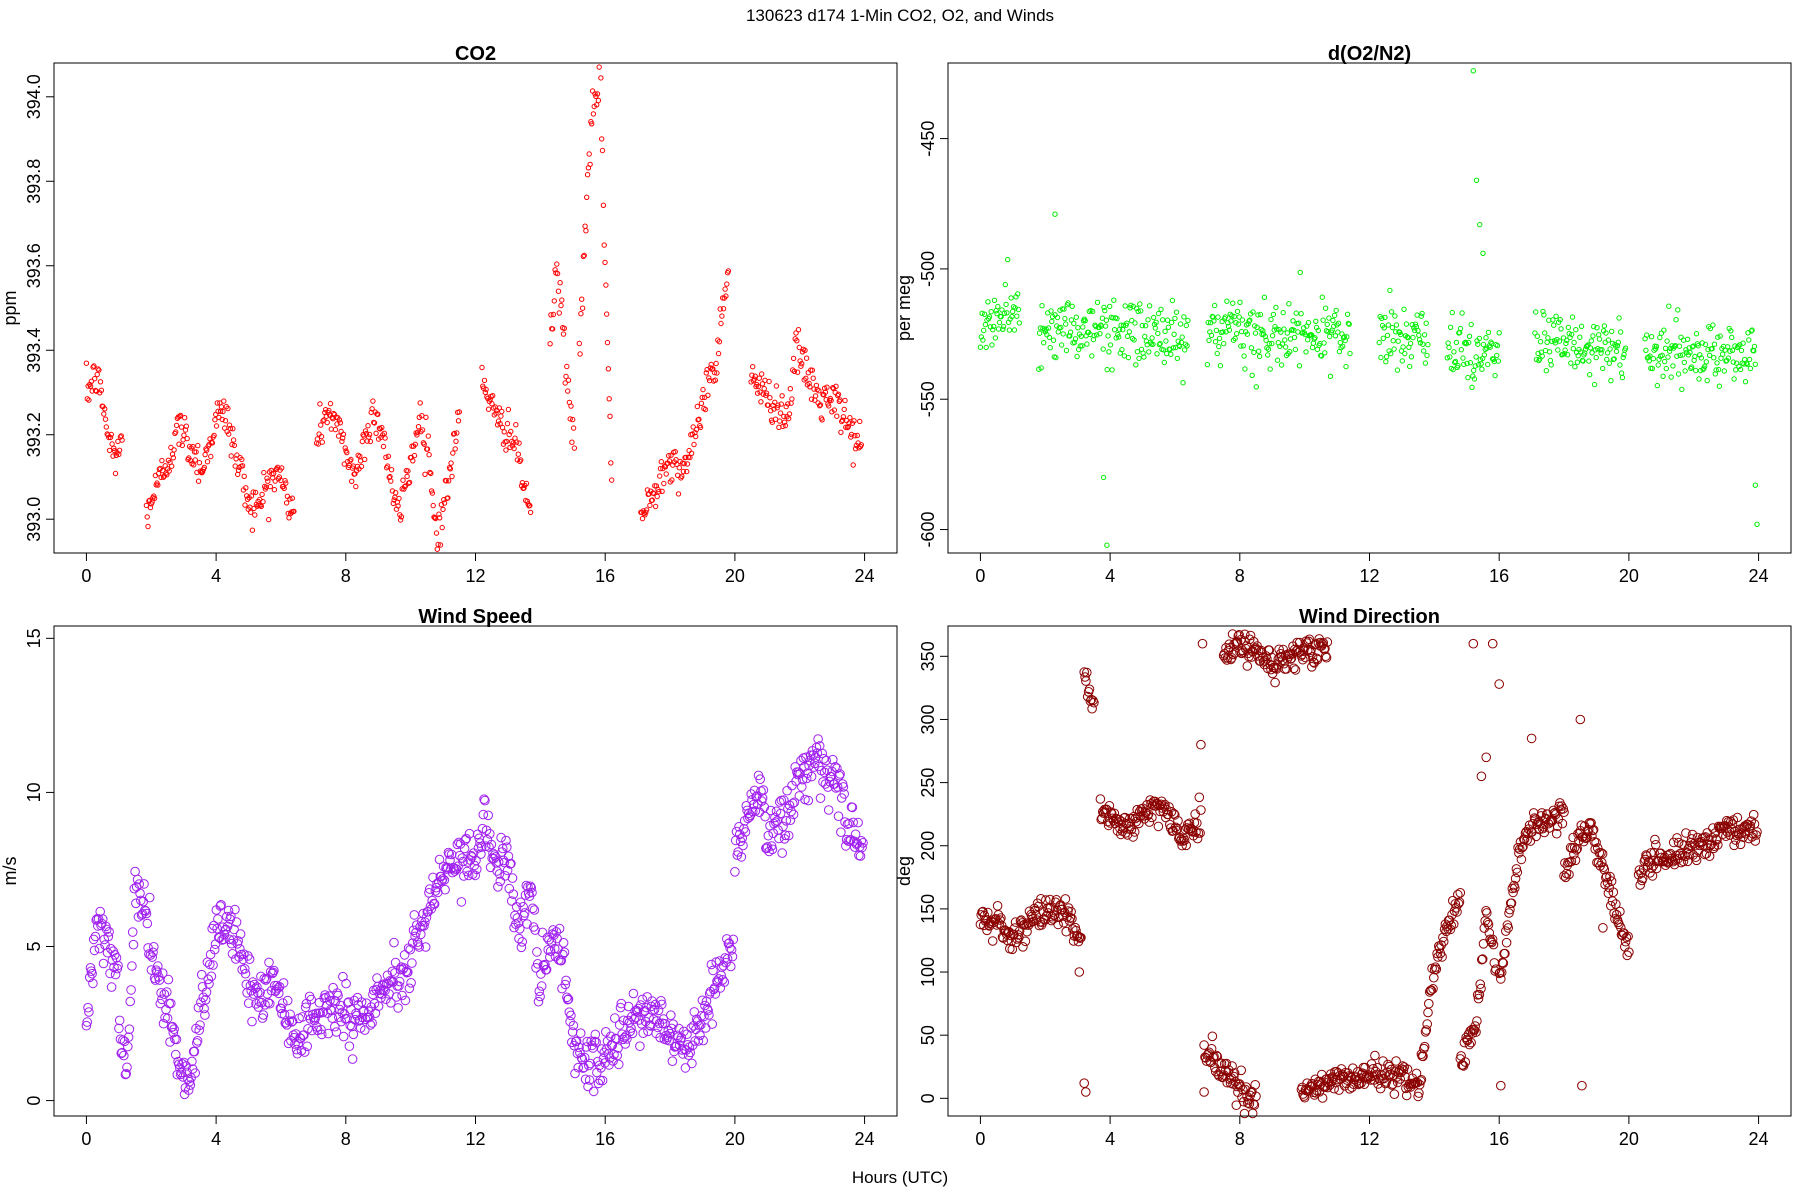  I want to click on y-tick-label: 350, so click(928, 656).